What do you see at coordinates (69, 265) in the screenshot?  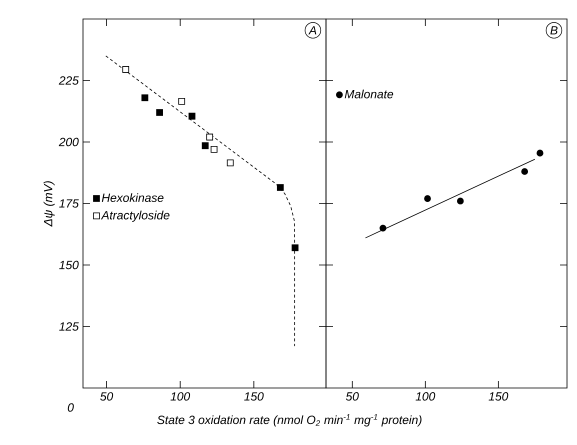 I see `y-tick-label: 150` at bounding box center [69, 265].